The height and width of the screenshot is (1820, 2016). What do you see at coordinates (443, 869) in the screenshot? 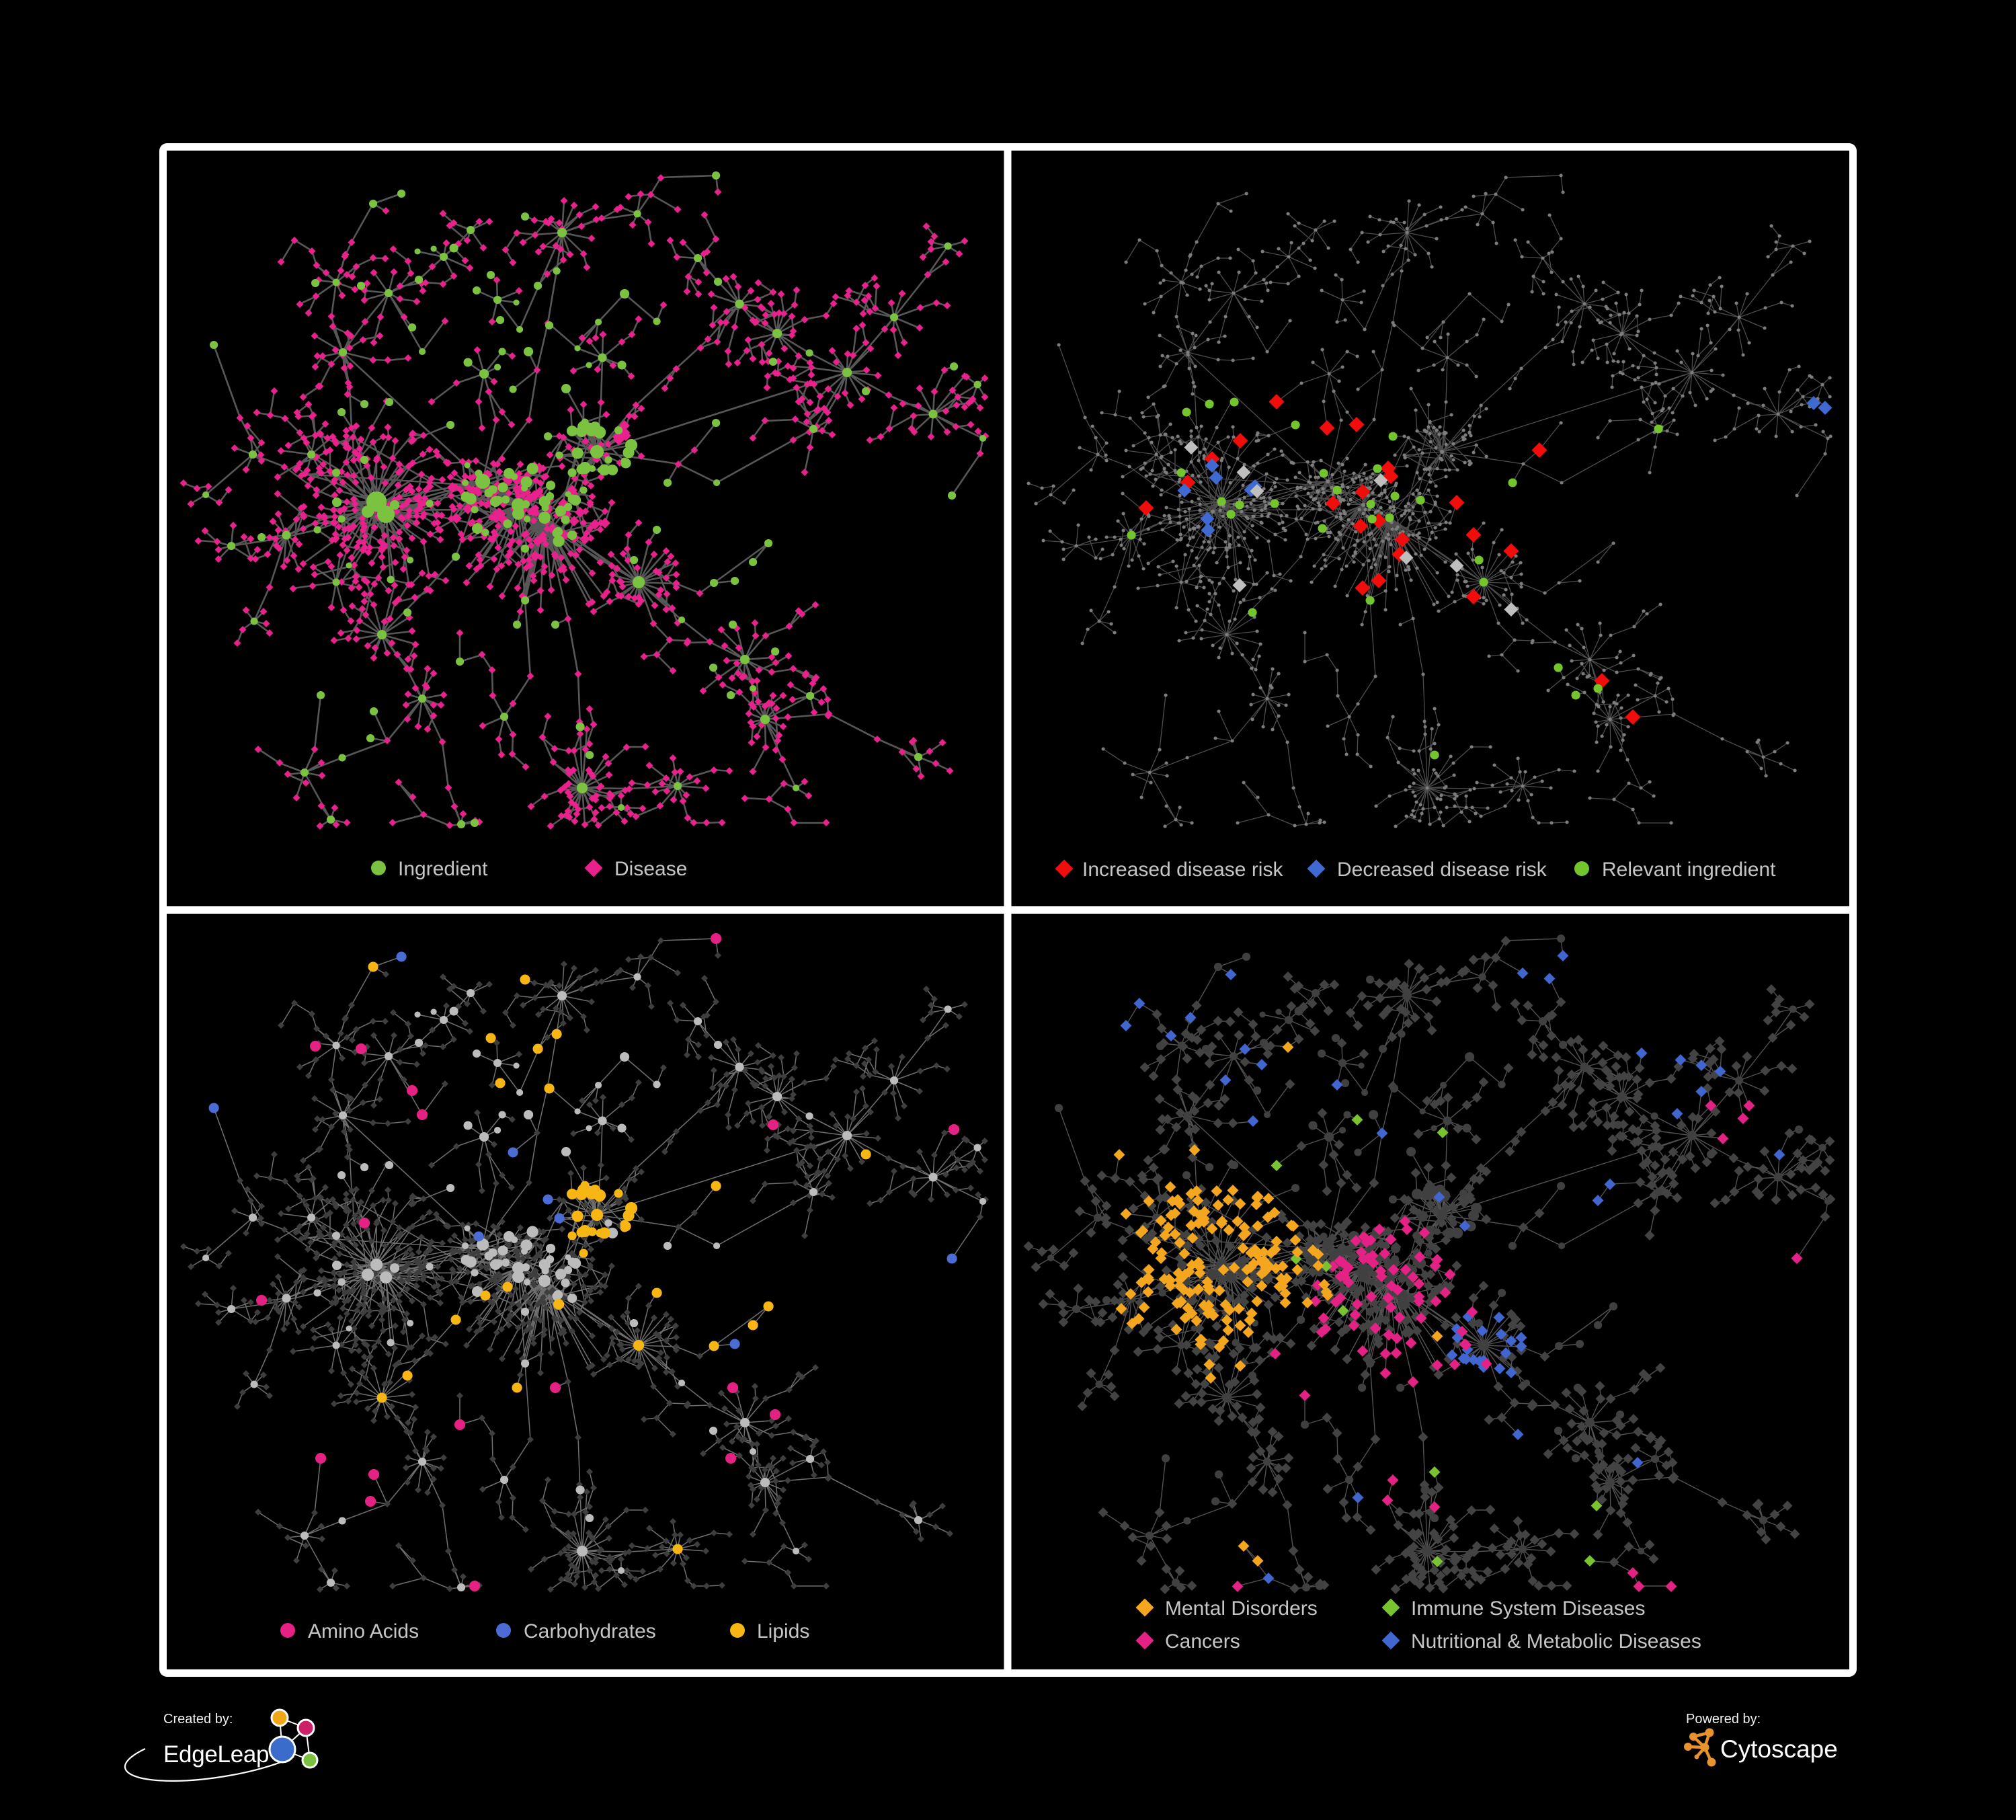
I see `svg-text: Ingredient` at bounding box center [443, 869].